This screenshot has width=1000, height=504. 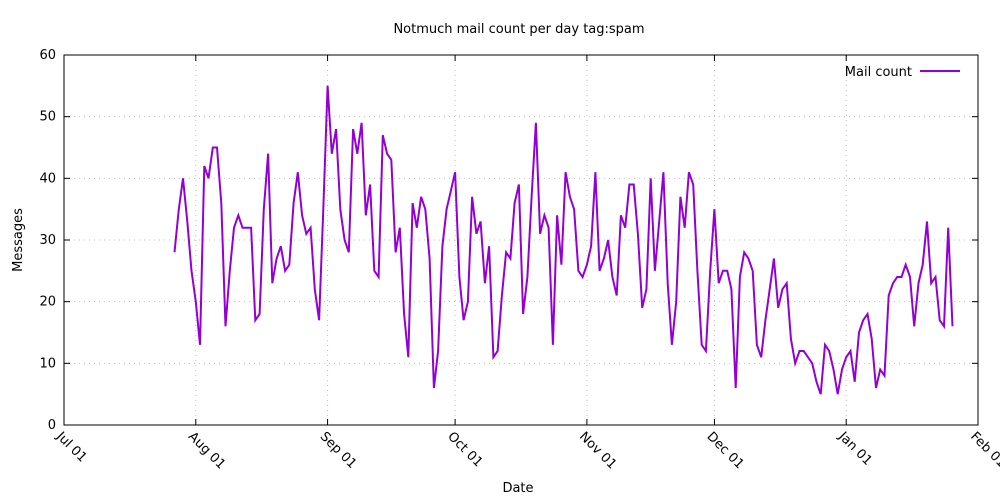 I want to click on y-tick-label: 30, so click(x=47, y=240).